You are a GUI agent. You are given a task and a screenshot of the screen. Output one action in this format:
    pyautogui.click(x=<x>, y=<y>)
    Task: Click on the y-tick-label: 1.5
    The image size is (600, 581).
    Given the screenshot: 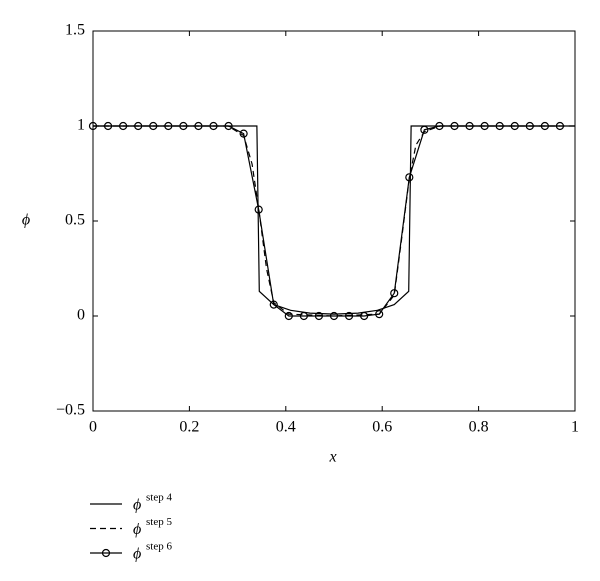 What is the action you would take?
    pyautogui.click(x=75, y=30)
    